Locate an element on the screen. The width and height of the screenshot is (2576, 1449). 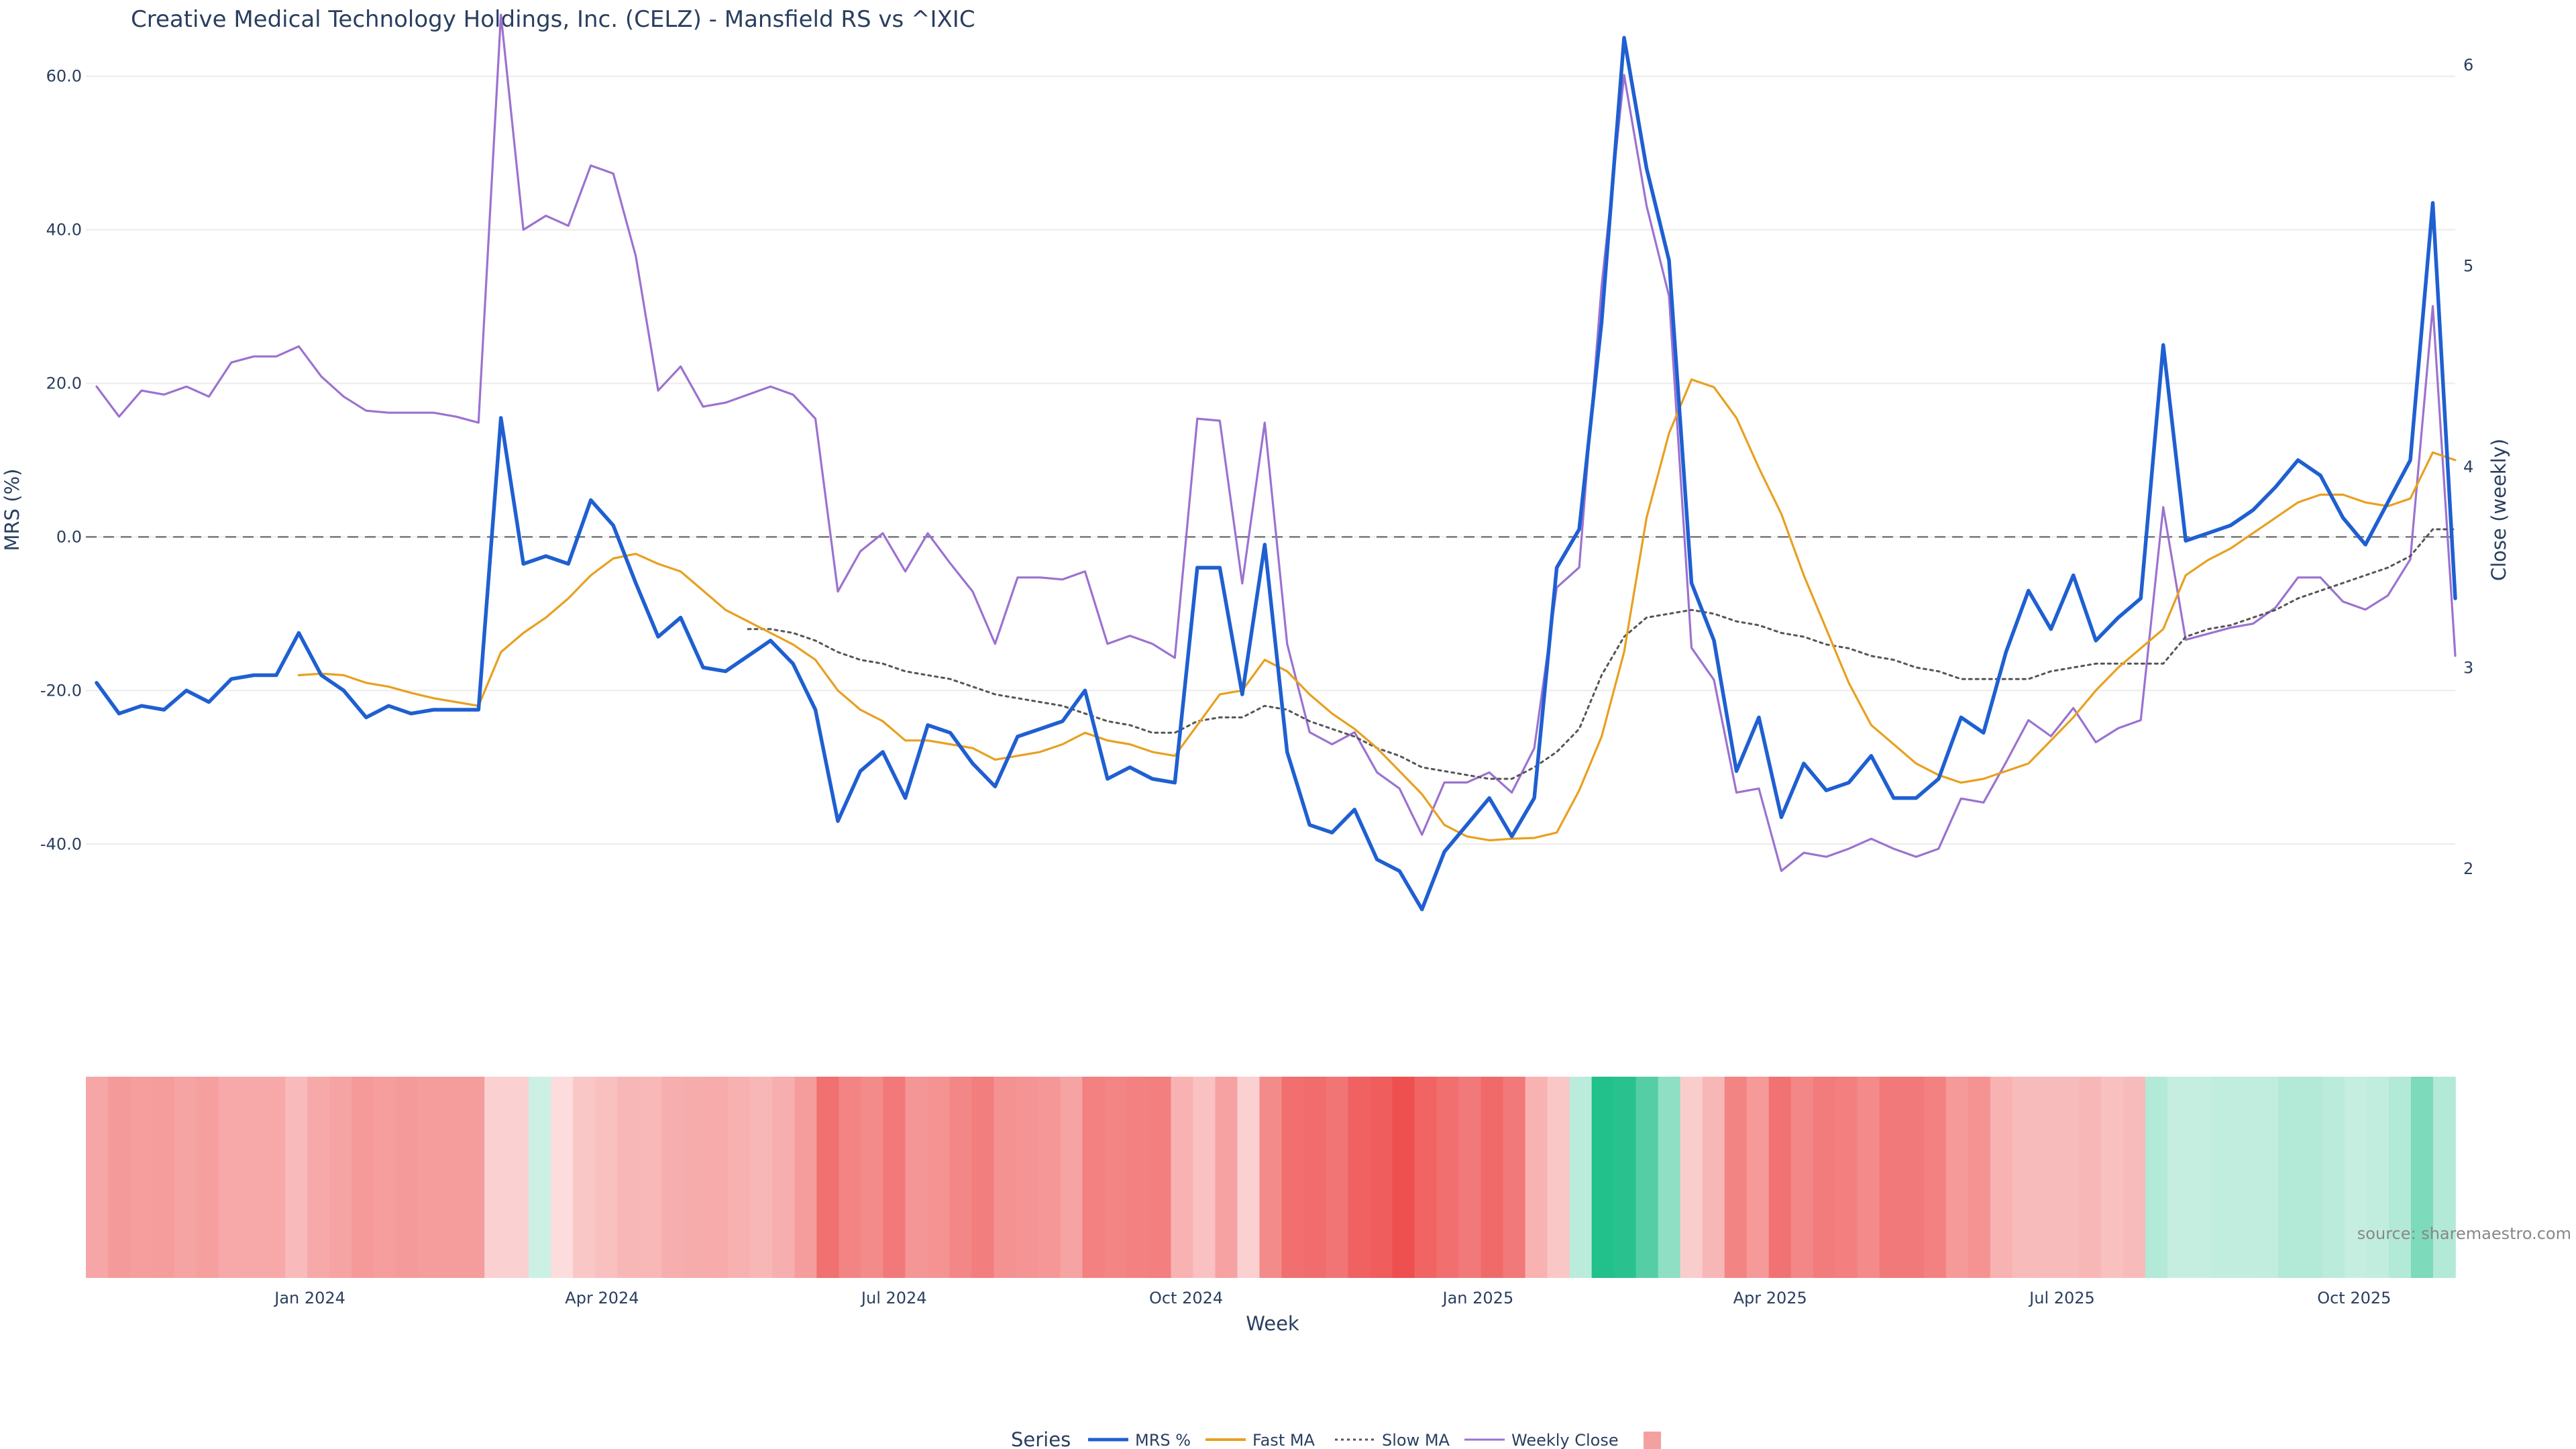
right-axis-ticks: 6 5 4 3 2 is located at coordinates (2468, 467).